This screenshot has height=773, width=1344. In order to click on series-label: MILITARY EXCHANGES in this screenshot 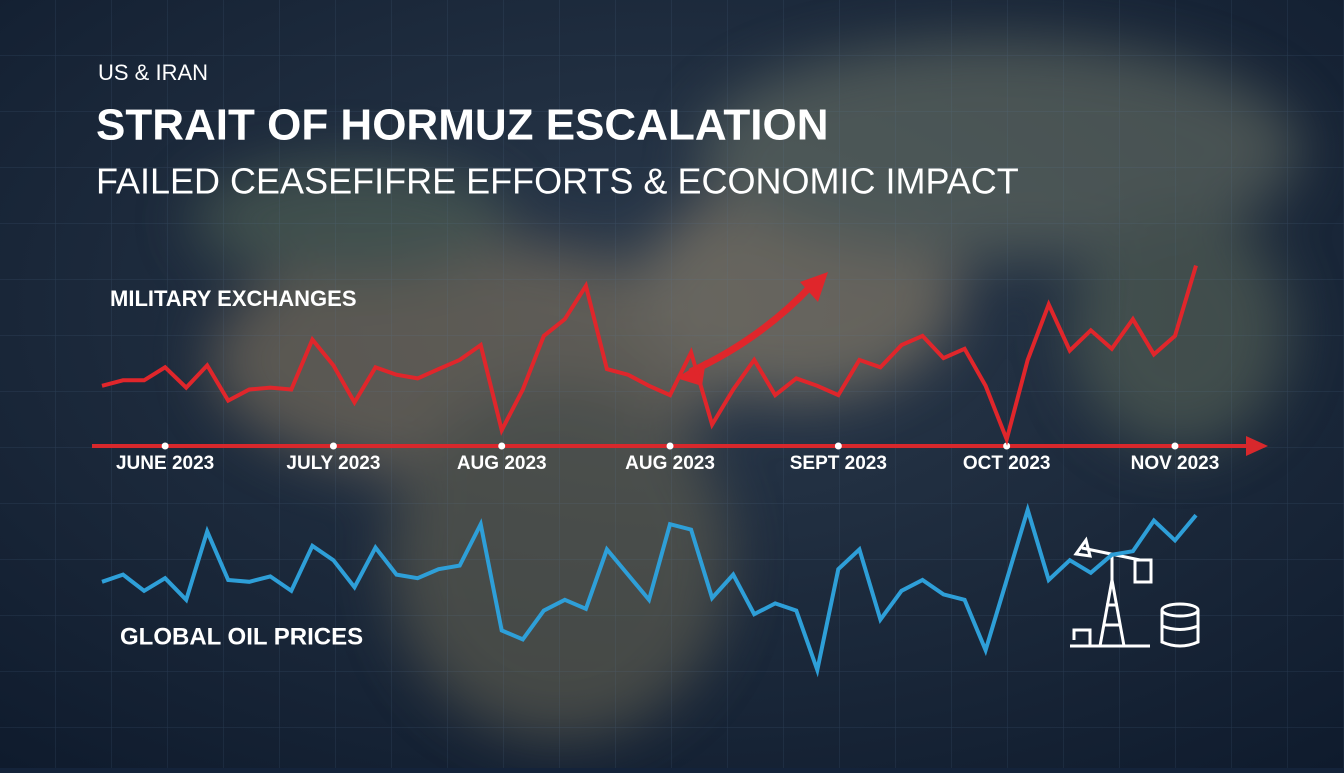, I will do `click(233, 298)`.